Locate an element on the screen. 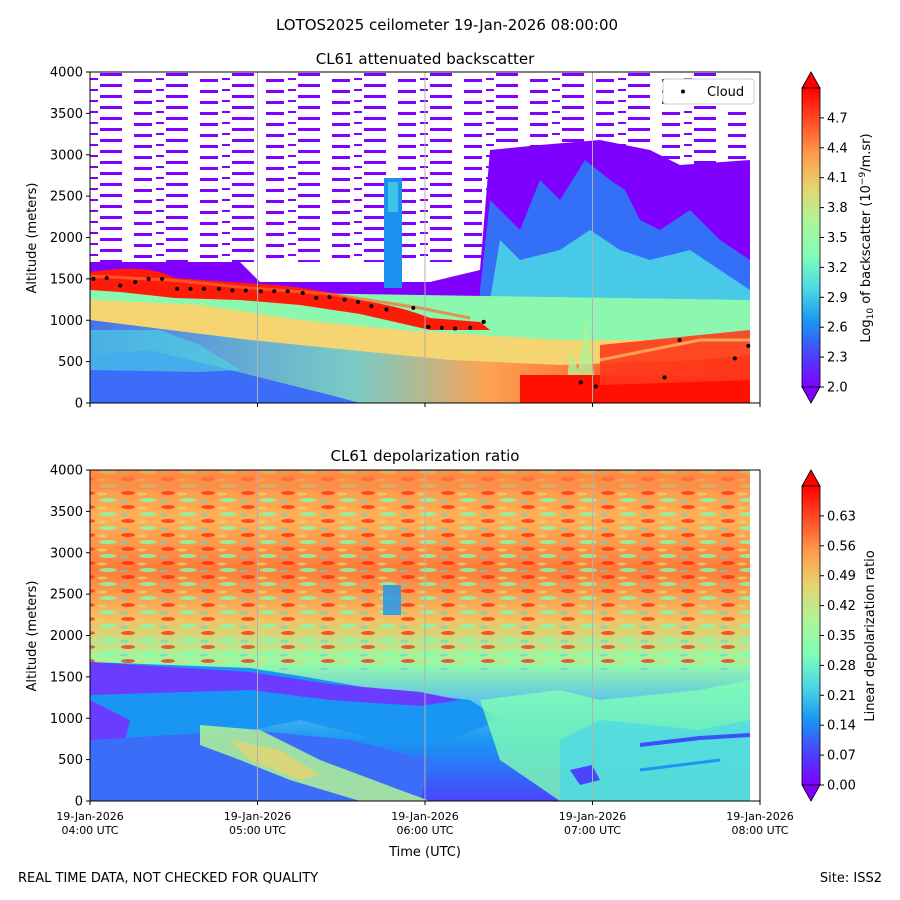  backscatter-grid is located at coordinates (425, 237).